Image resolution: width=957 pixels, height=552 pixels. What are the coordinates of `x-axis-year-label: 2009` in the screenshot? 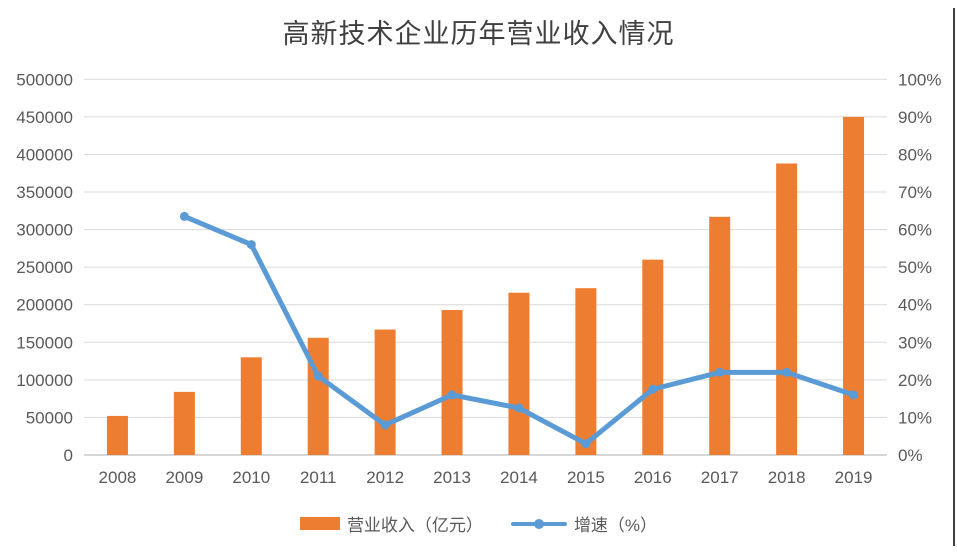 It's located at (184, 477).